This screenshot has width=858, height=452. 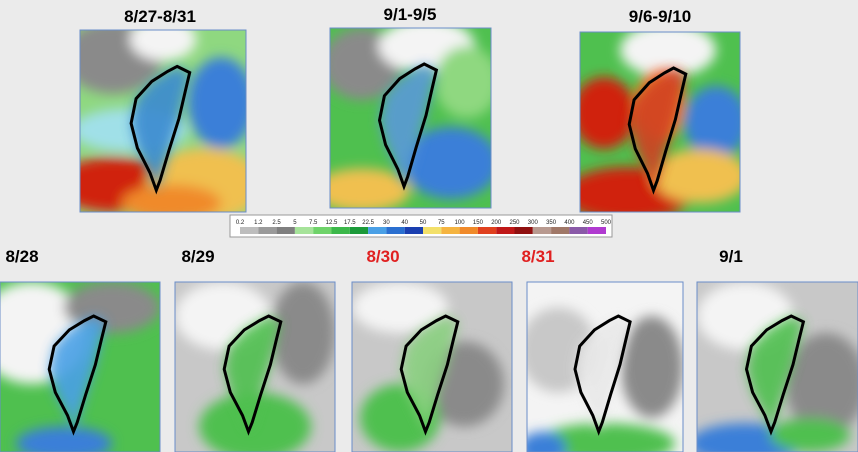 I want to click on colorbar-label: 50, so click(x=423, y=223).